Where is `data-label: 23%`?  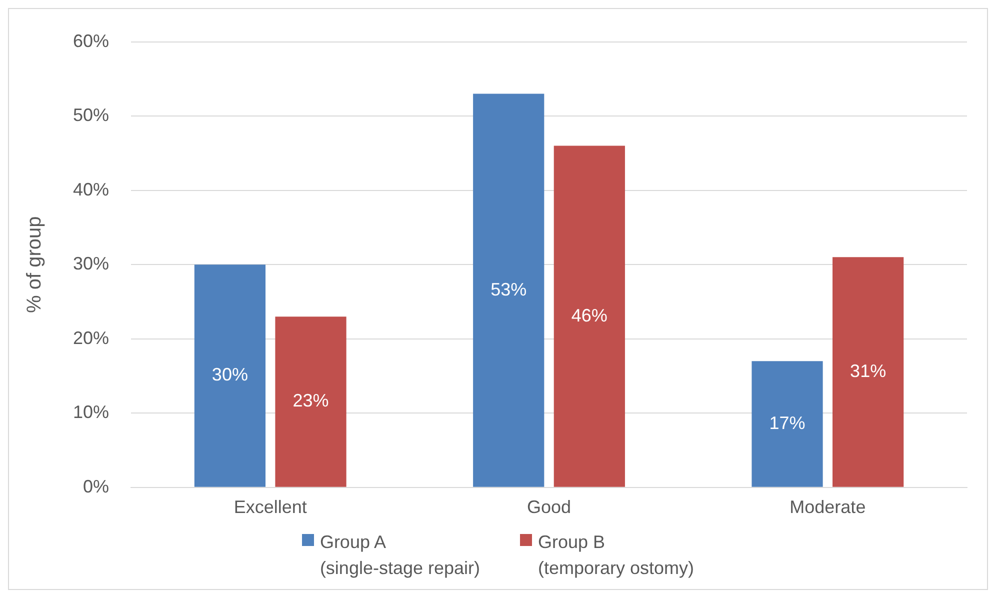 data-label: 23% is located at coordinates (310, 400).